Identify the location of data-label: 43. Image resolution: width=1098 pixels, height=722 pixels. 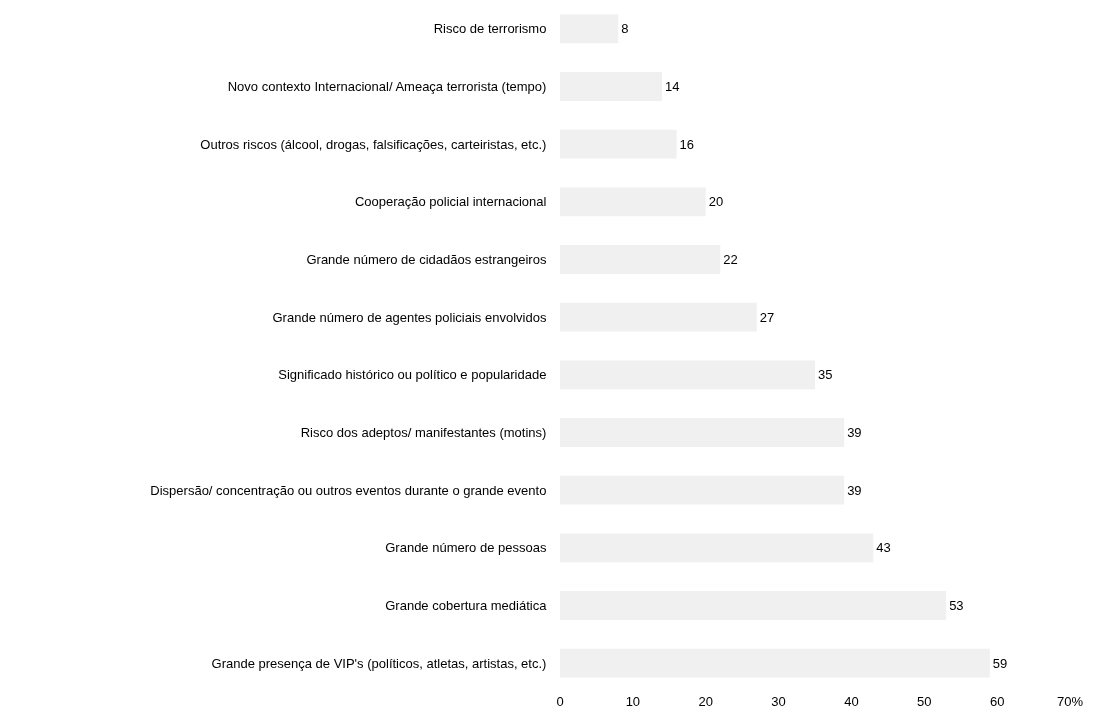
(883, 548).